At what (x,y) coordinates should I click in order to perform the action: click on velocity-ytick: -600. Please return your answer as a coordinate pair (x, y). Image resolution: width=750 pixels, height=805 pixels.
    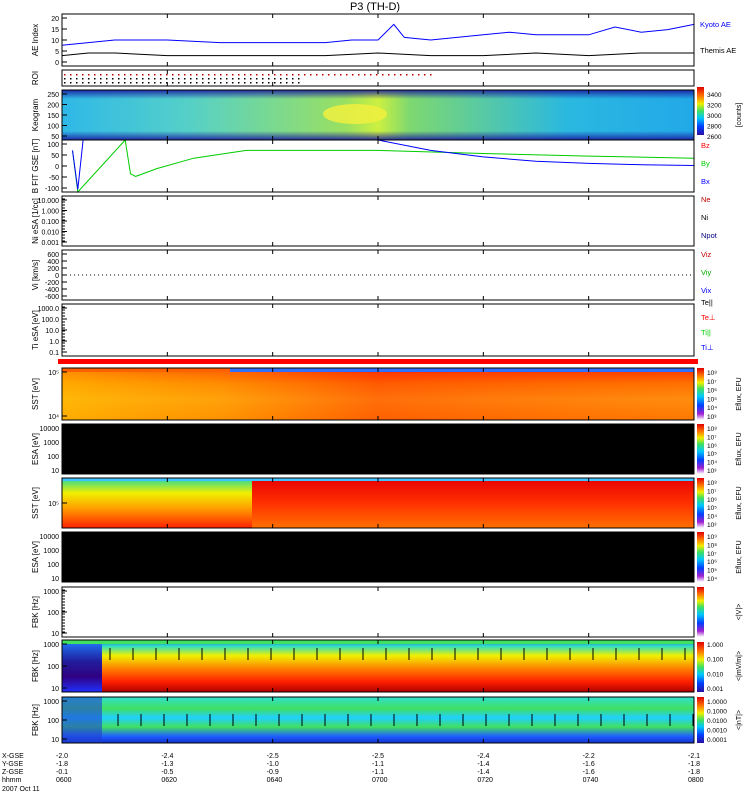
    Looking at the image, I should click on (52, 297).